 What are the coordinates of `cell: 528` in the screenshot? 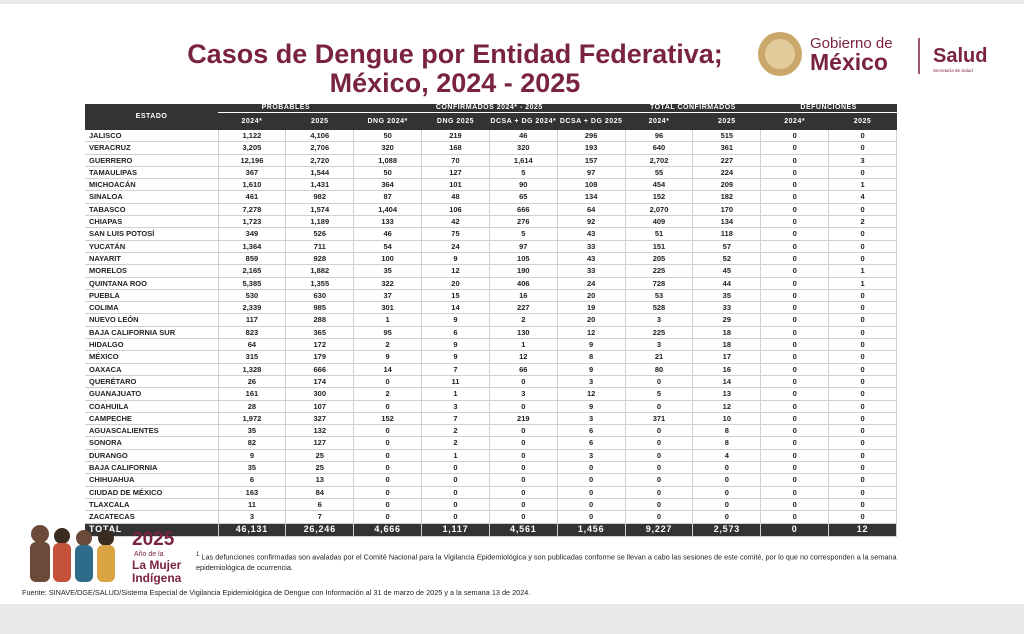 It's located at (659, 308).